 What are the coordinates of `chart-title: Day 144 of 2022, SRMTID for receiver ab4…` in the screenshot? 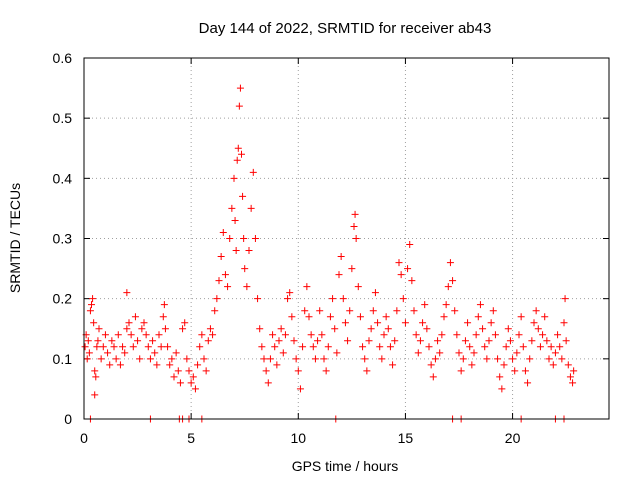 It's located at (345, 28).